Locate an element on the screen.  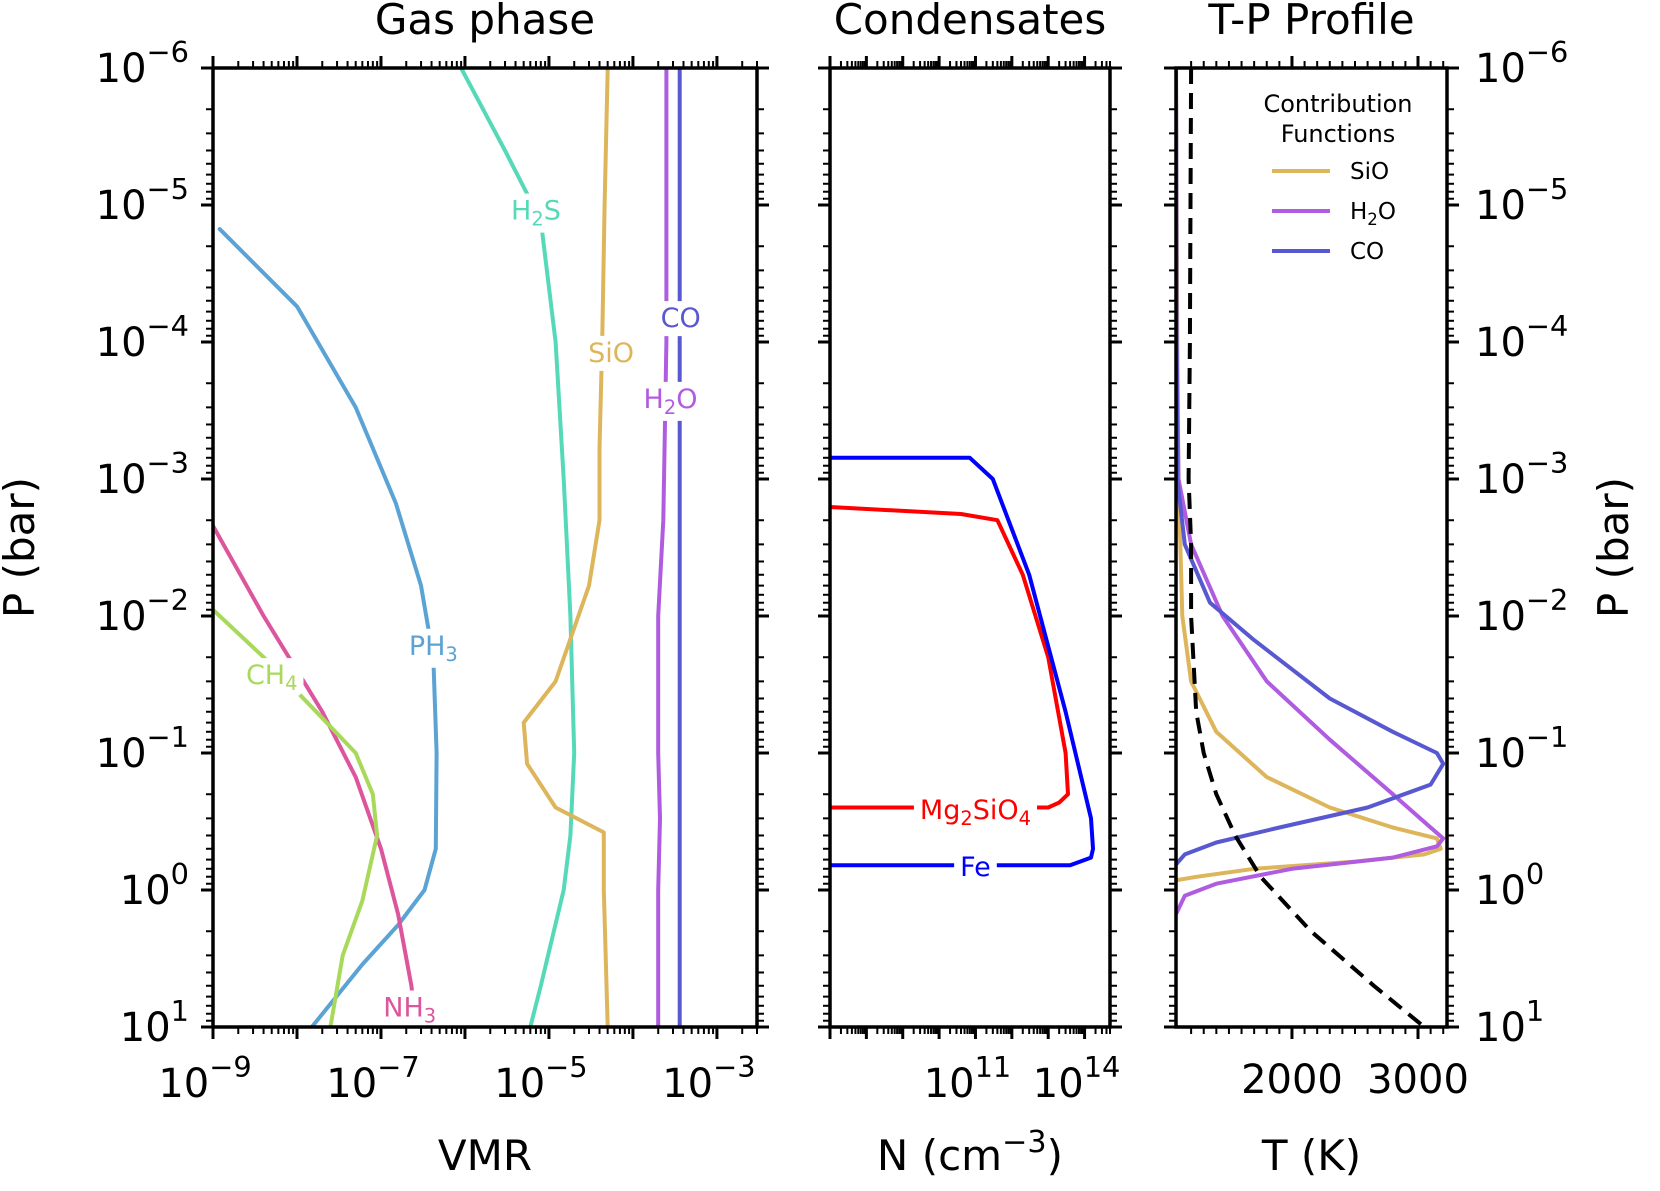
series-line-PH3 is located at coordinates (328, 627).